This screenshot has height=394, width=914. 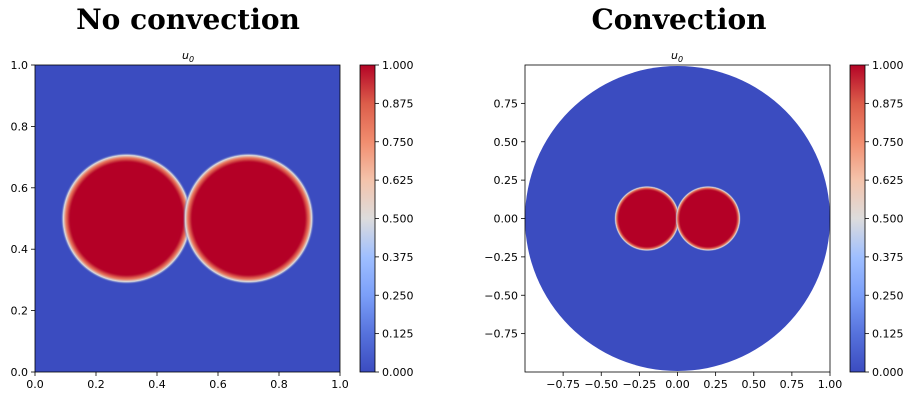 I want to click on y-tick-label: 0.25, so click(x=506, y=180).